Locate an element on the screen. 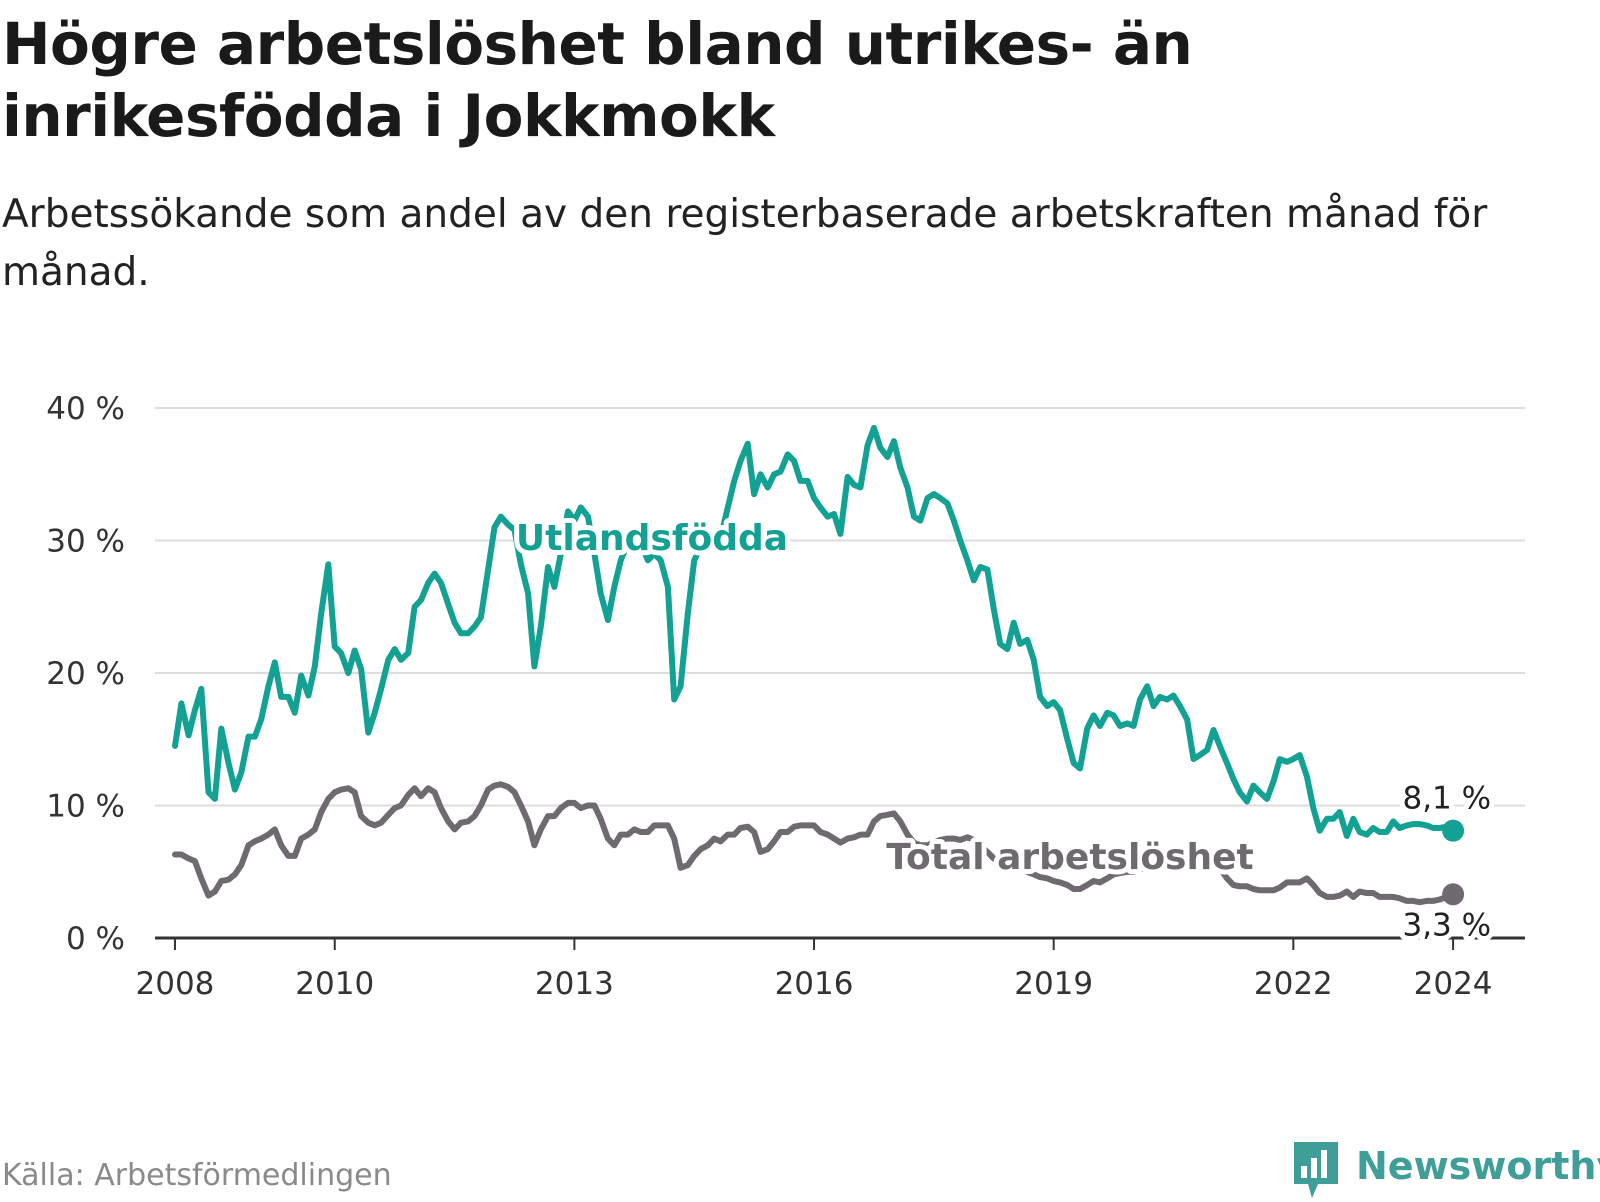 The width and height of the screenshot is (1600, 1202). x-tick-label: 2013 is located at coordinates (574, 984).